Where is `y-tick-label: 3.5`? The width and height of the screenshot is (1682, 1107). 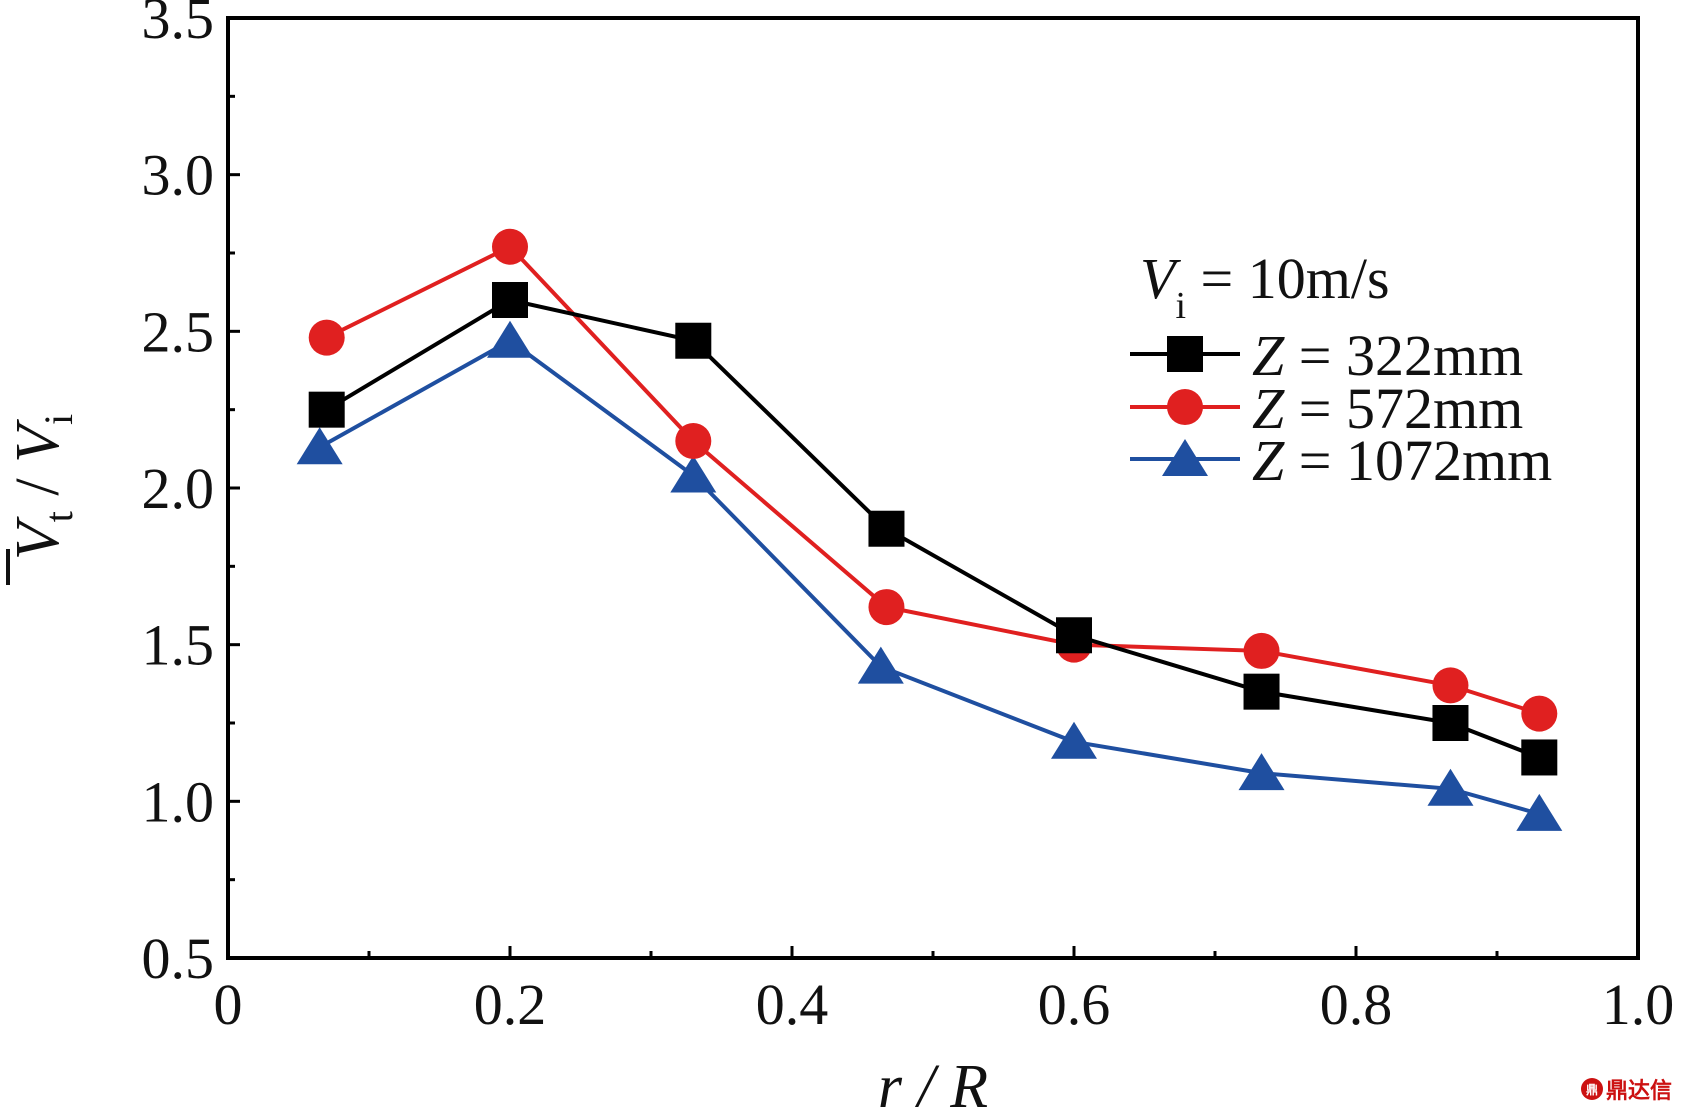 y-tick-label: 3.5 is located at coordinates (178, 25).